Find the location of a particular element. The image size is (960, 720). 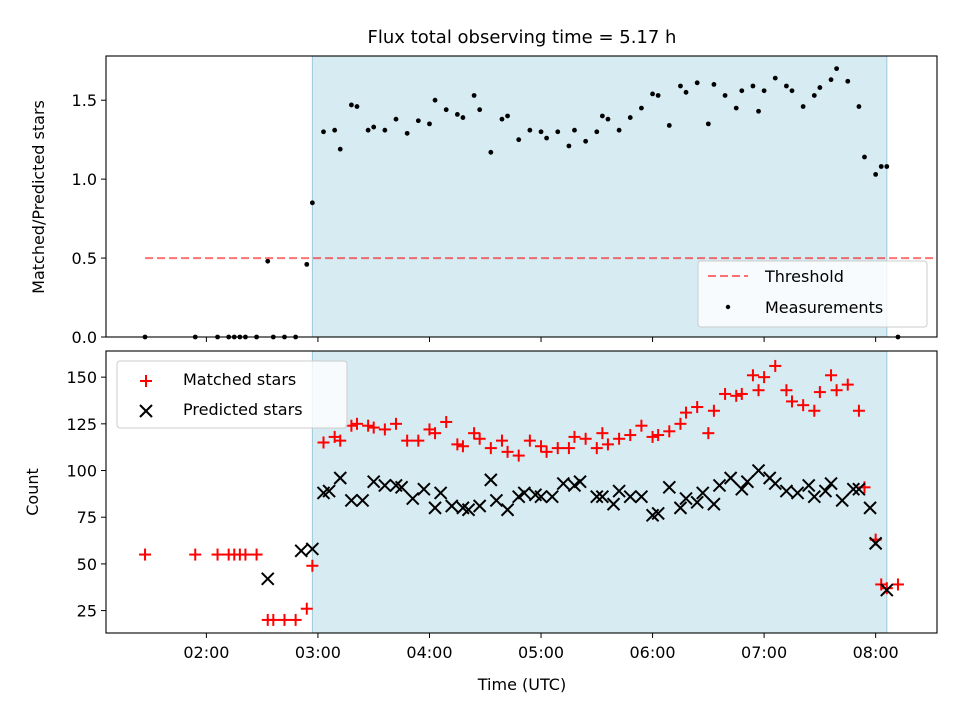

y-tick-label: 1.5 is located at coordinates (84, 100).